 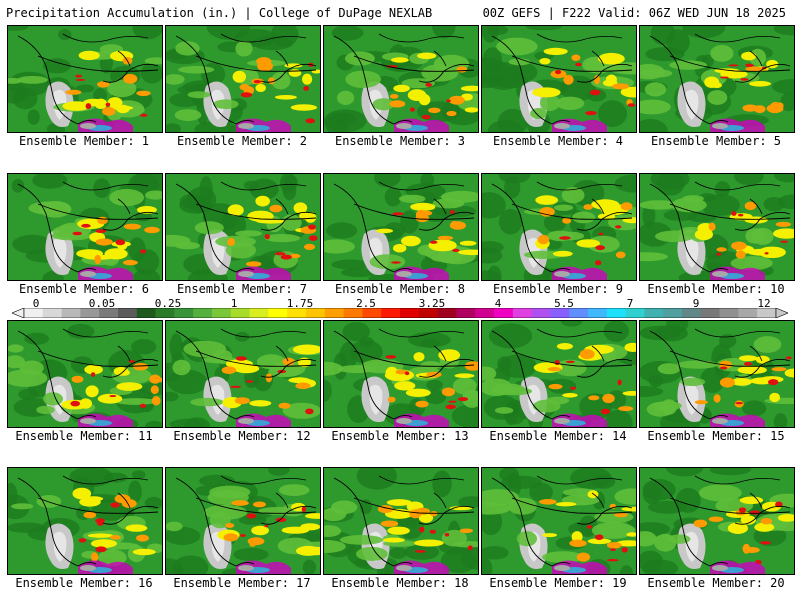 What do you see at coordinates (234, 303) in the screenshot?
I see `colorbar-tick-label: 1` at bounding box center [234, 303].